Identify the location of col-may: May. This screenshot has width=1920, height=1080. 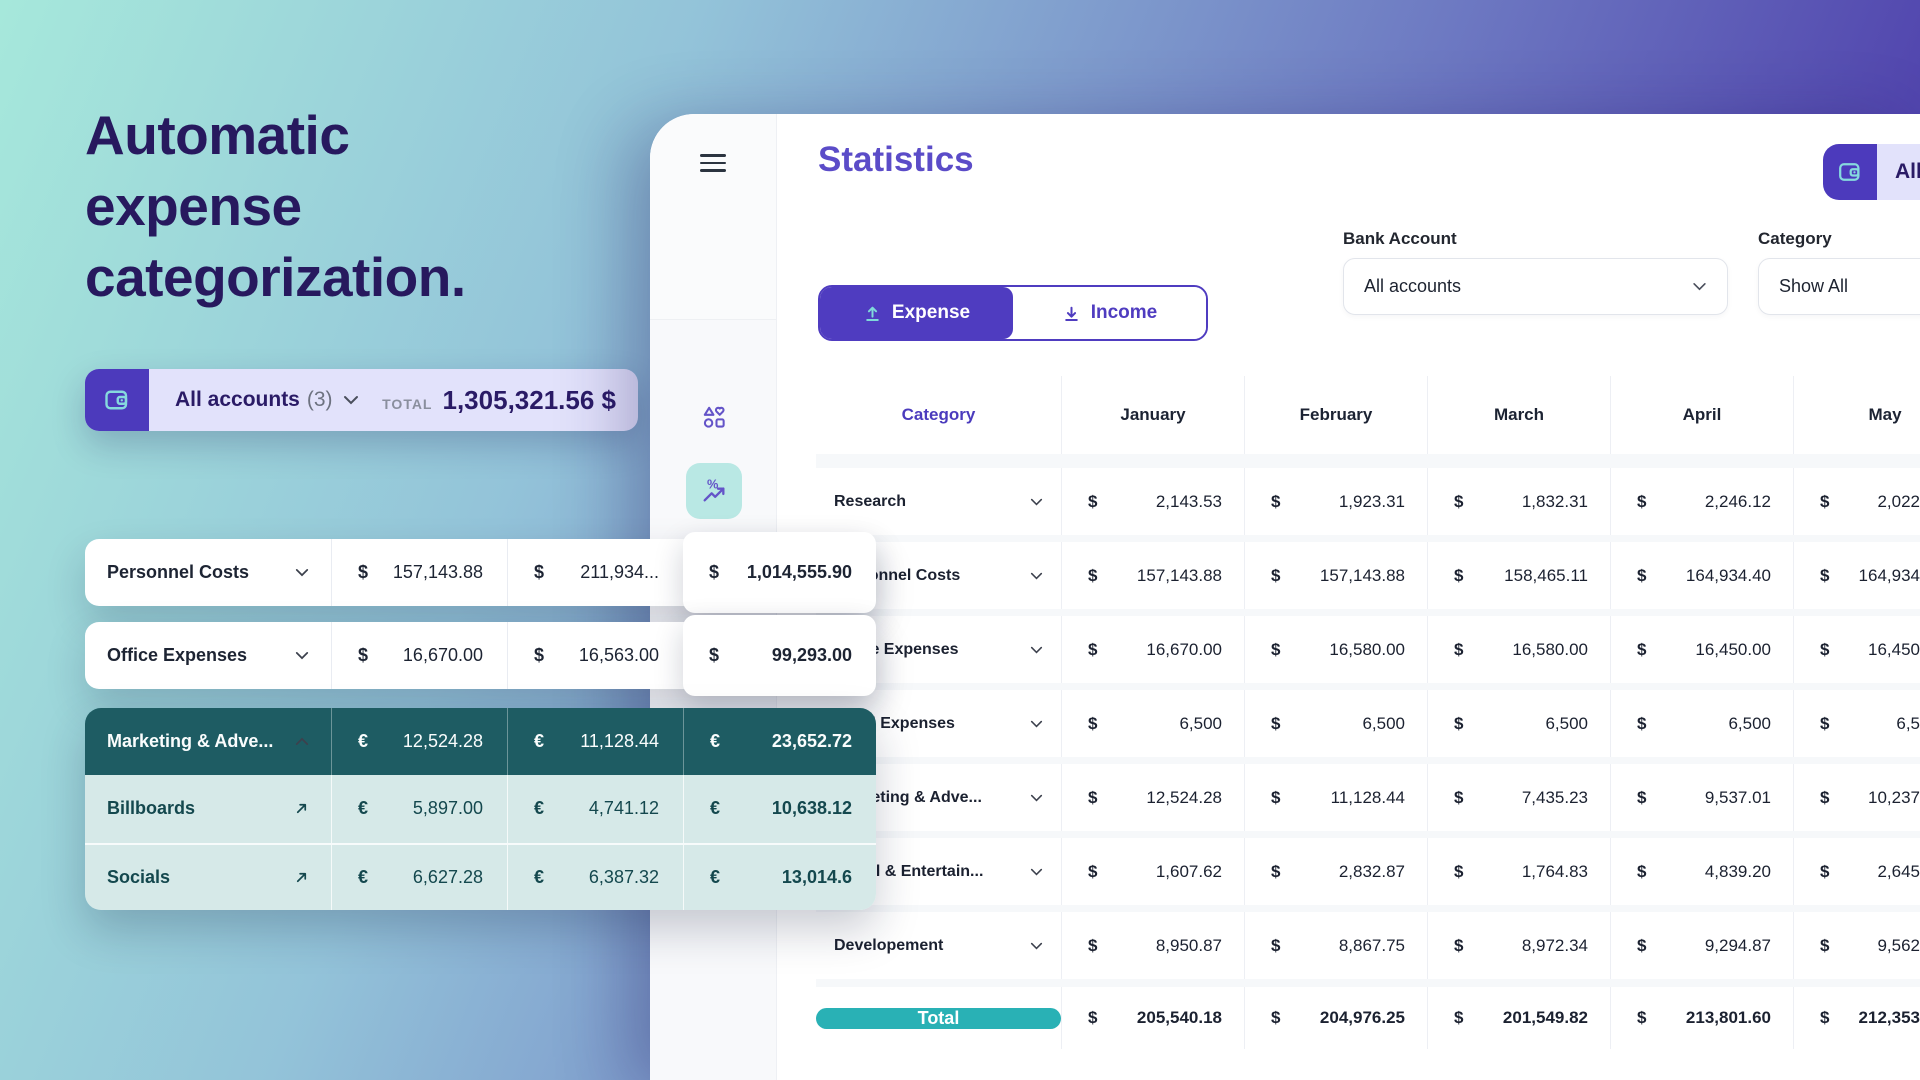
(1856, 415).